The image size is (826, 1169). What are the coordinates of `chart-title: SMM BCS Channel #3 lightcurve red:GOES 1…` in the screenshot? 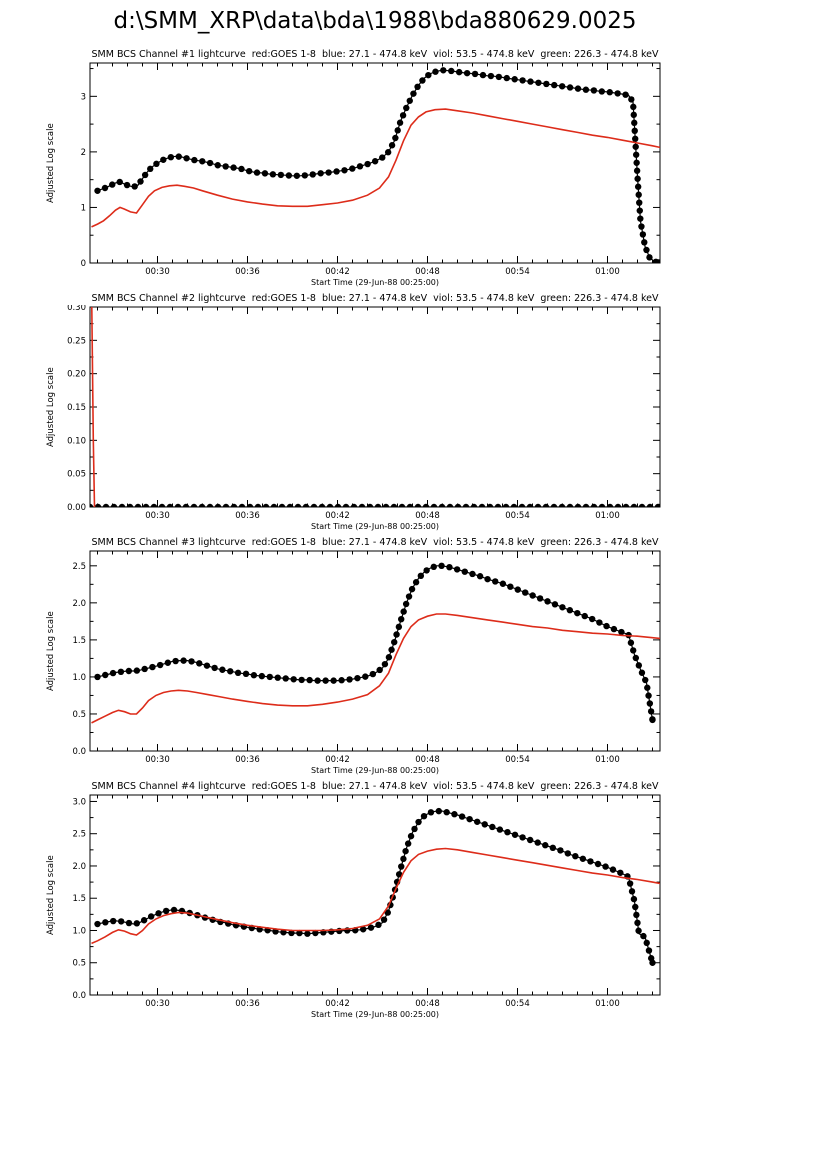 It's located at (375, 542).